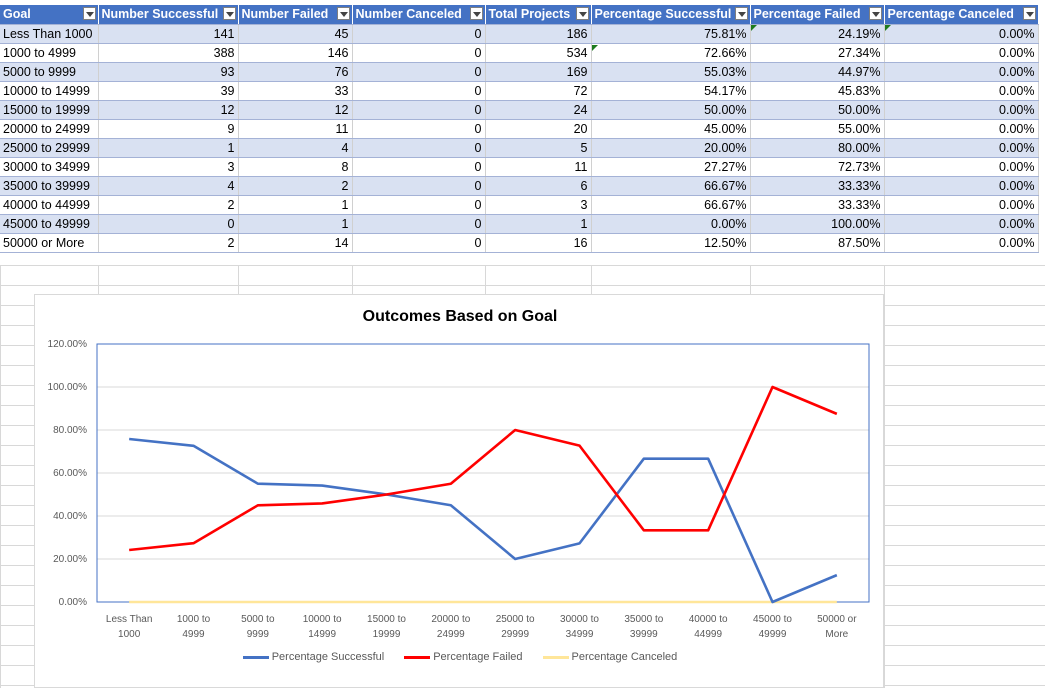 The height and width of the screenshot is (689, 1045). Describe the element at coordinates (168, 53) in the screenshot. I see `value-cell: 388` at that location.